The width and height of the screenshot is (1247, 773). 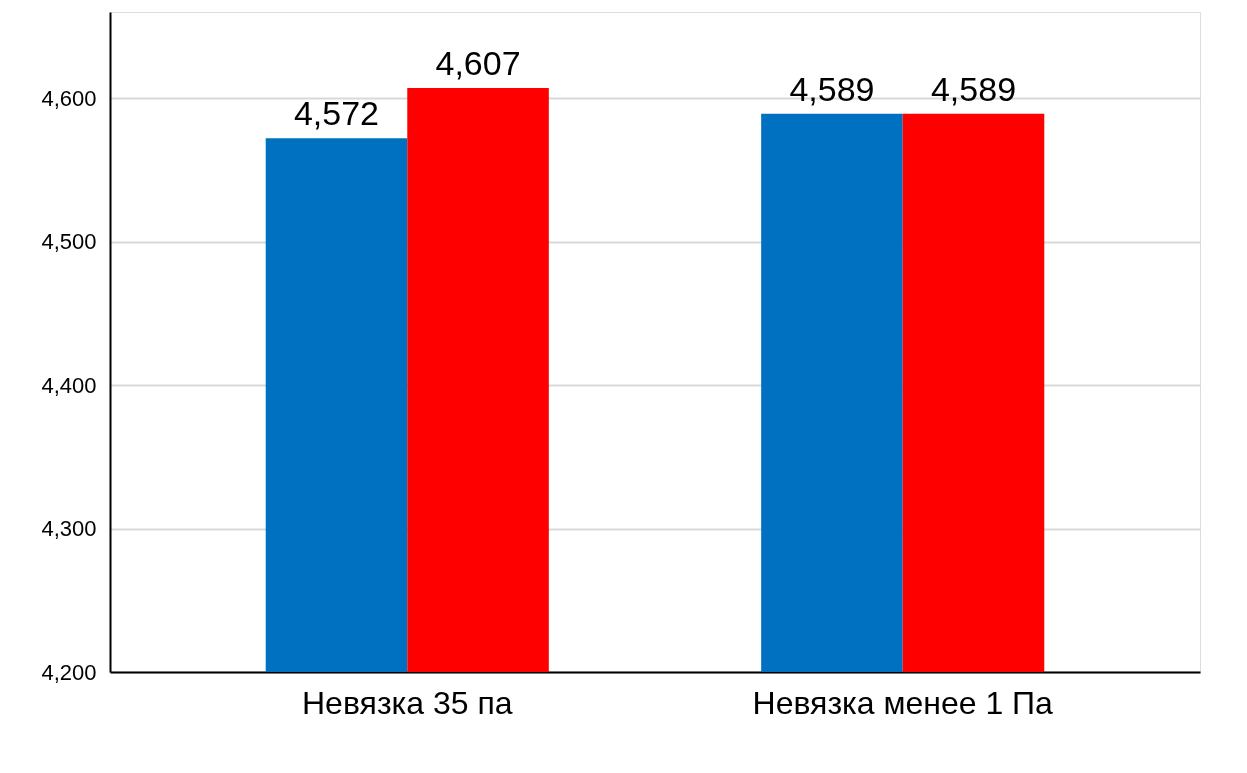 What do you see at coordinates (69, 98) in the screenshot?
I see `y-tick-label: 4,600` at bounding box center [69, 98].